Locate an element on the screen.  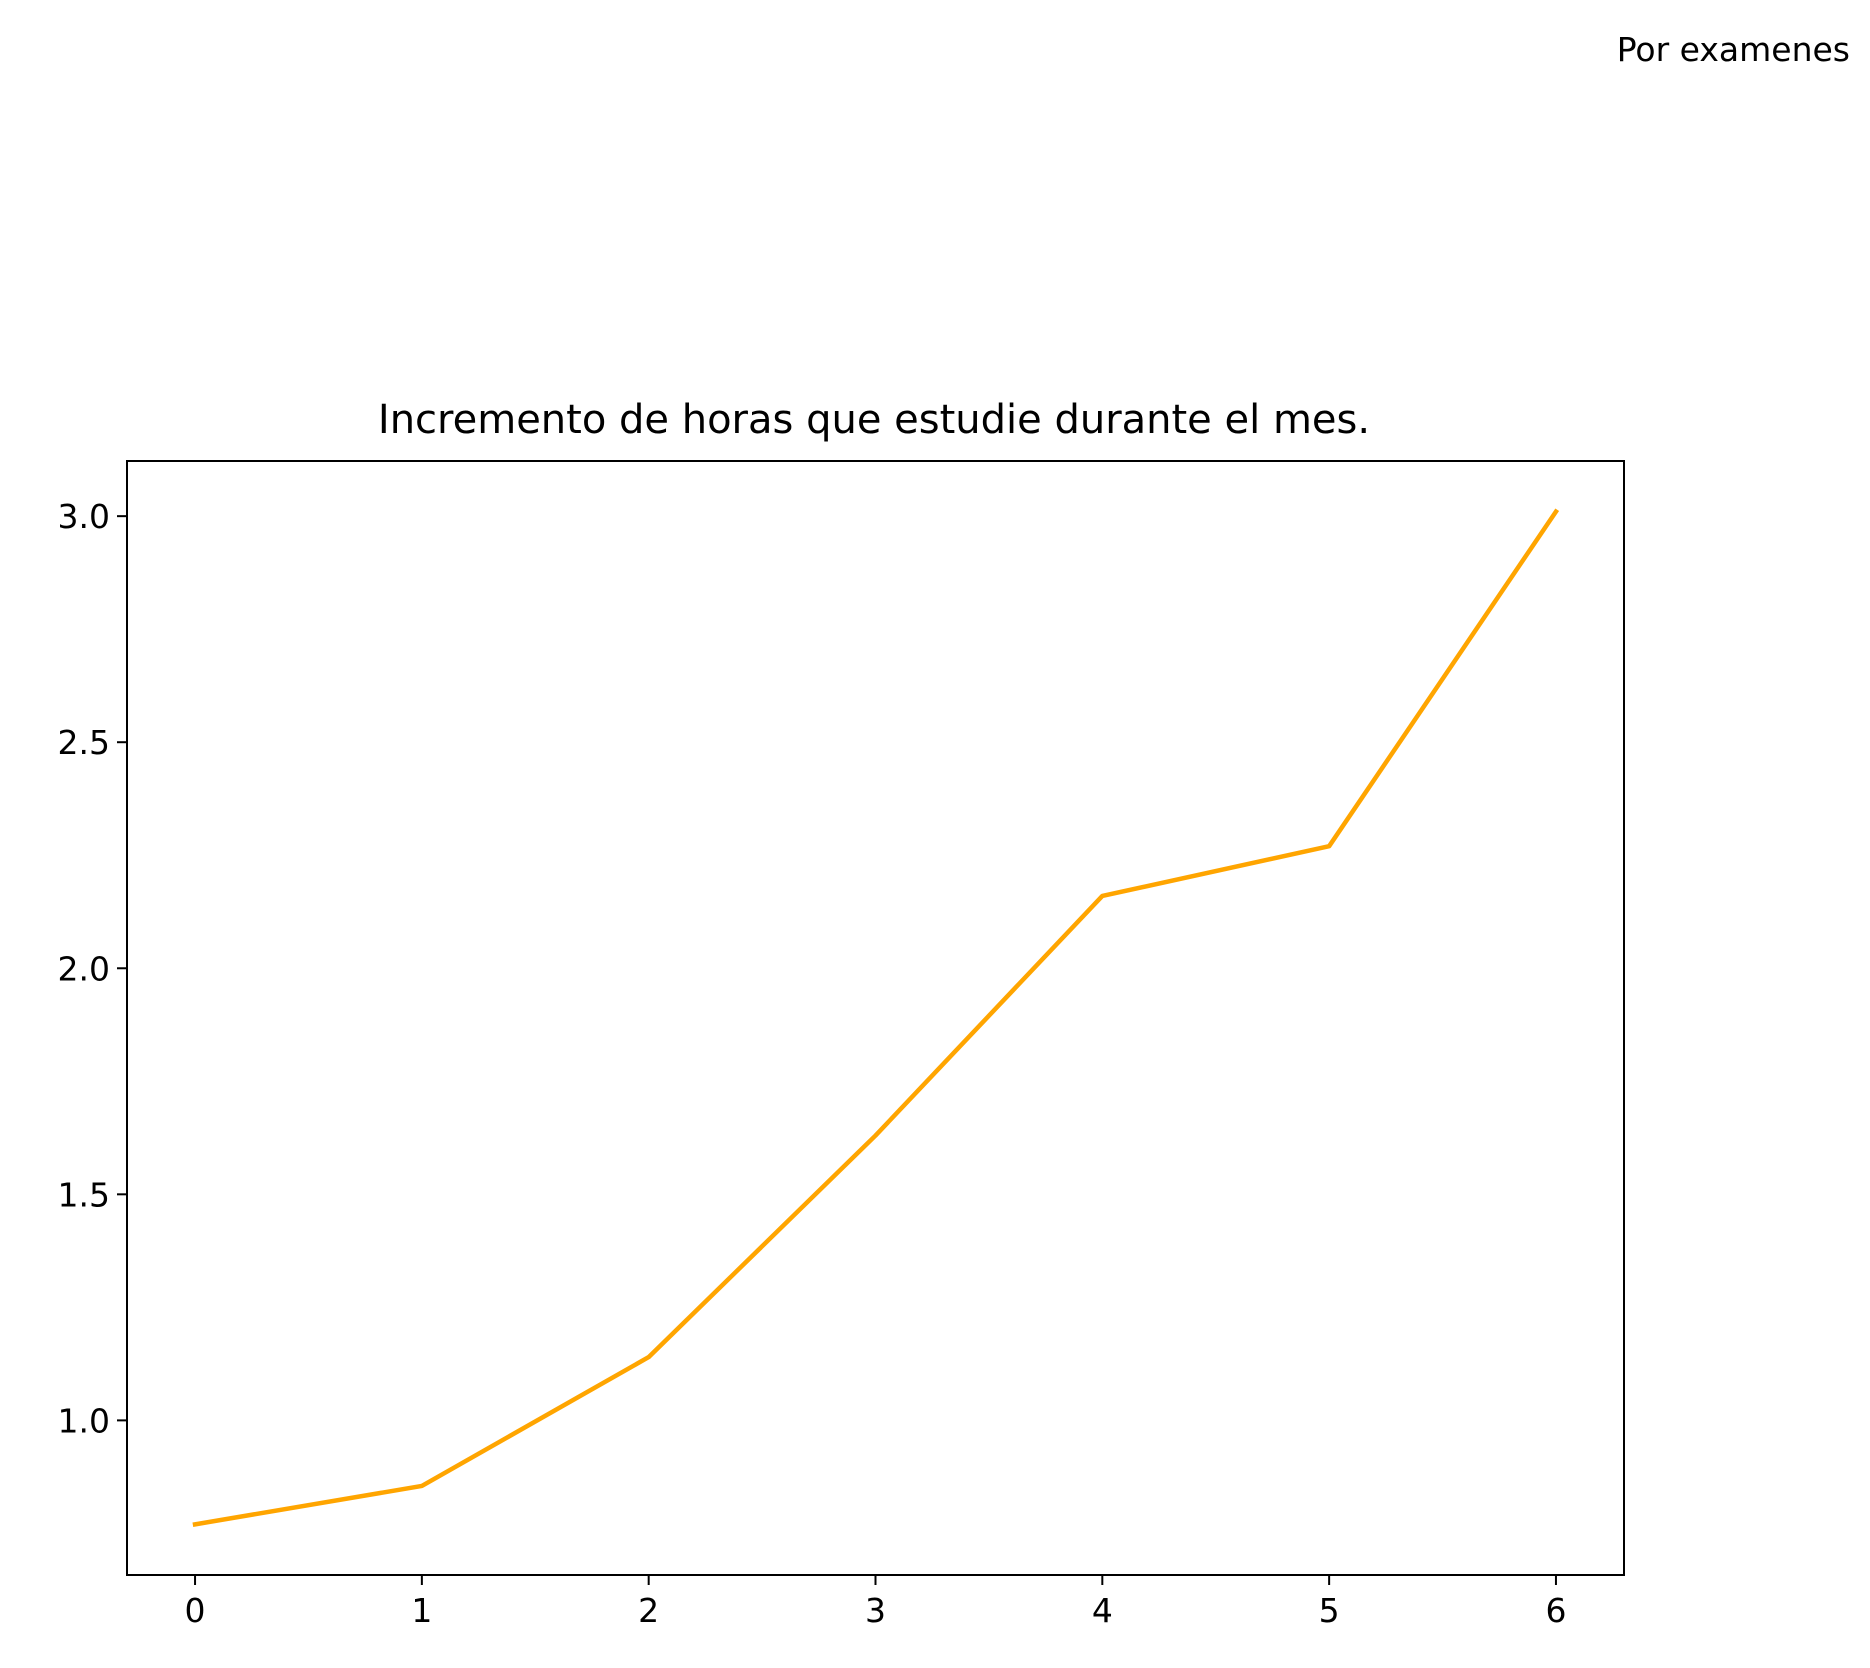
y-tick-label: 1.5 is located at coordinates (84, 1194).